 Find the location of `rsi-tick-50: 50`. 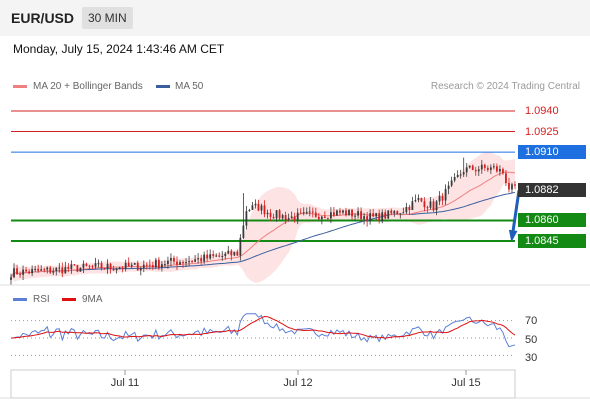

rsi-tick-50: 50 is located at coordinates (531, 340).